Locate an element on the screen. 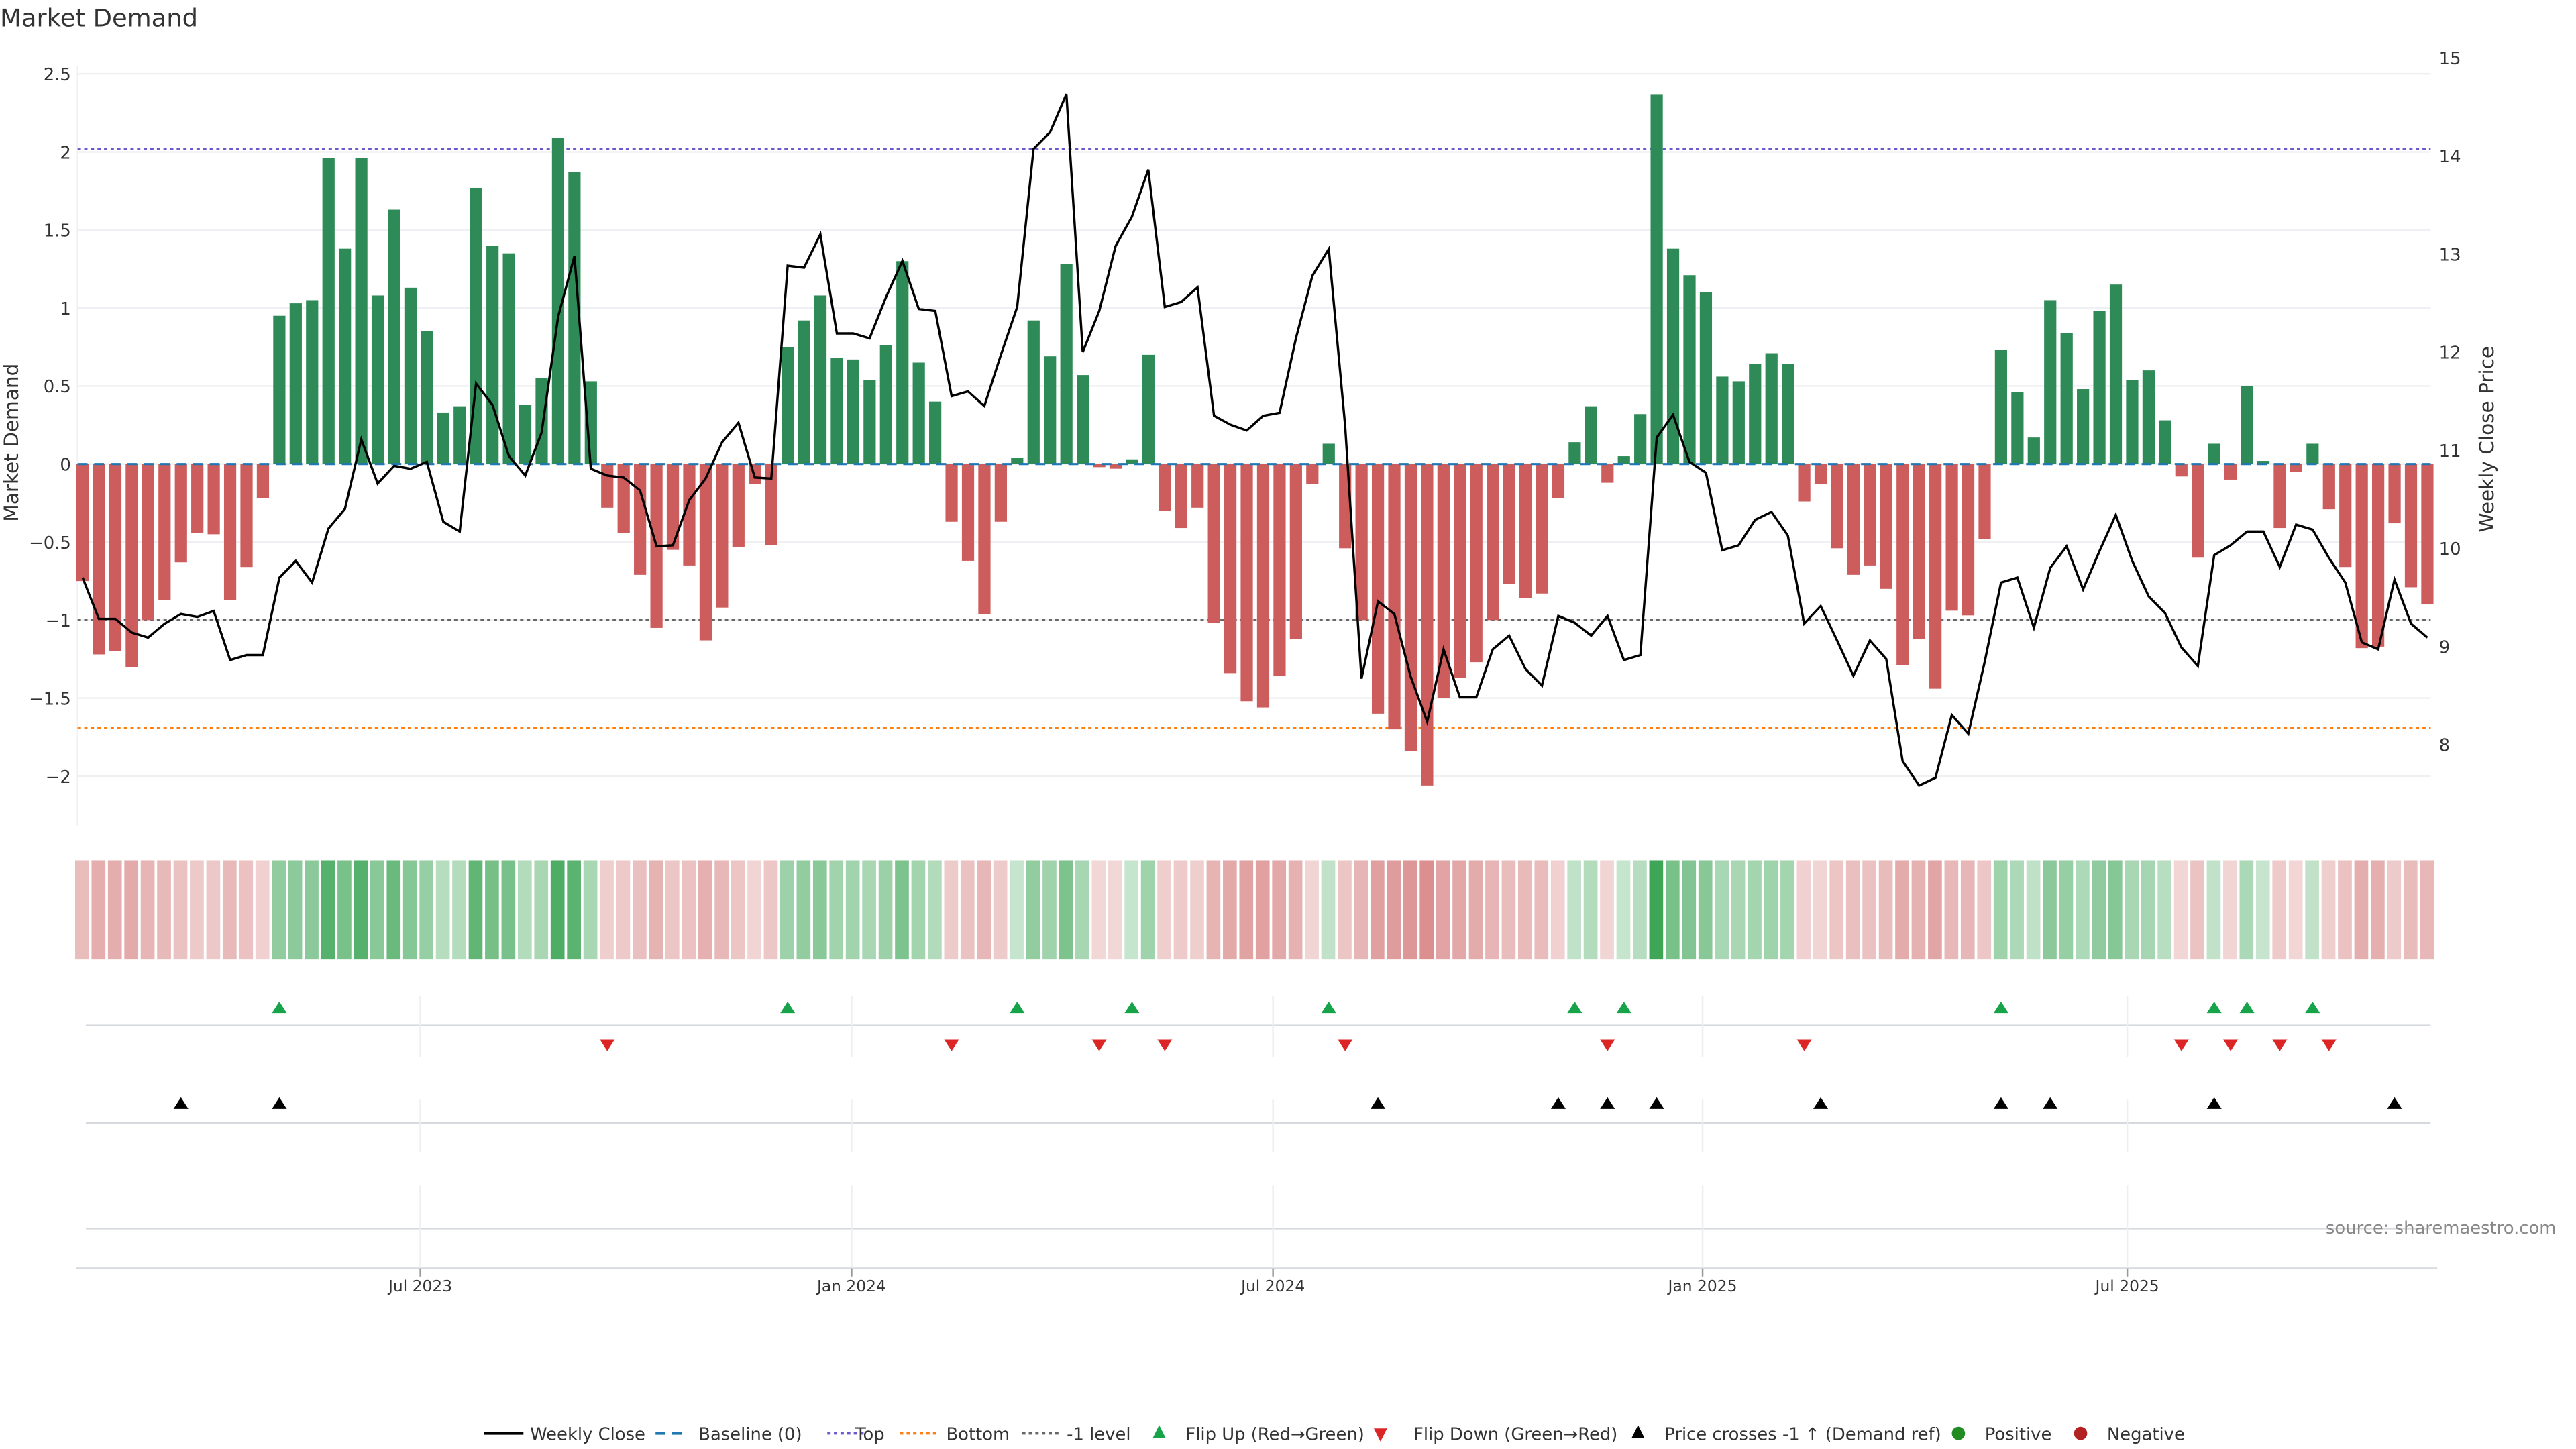 The width and height of the screenshot is (2576, 1449). y2-tick-label: 9 is located at coordinates (2444, 647).